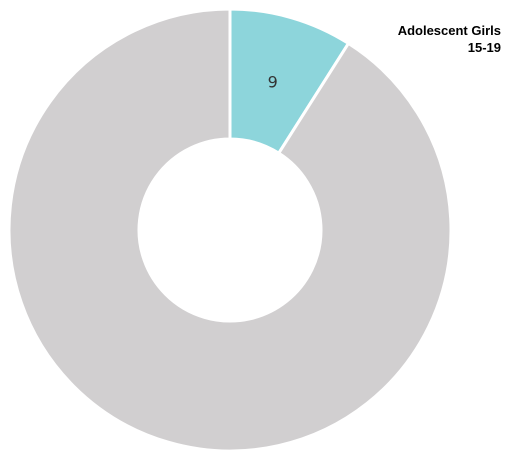 Image resolution: width=509 pixels, height=450 pixels. I want to click on chart-title-line-1: Adolescent Girls, so click(449, 30).